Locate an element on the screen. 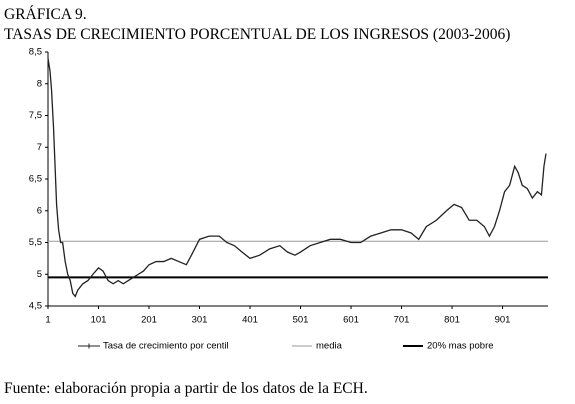 The height and width of the screenshot is (404, 575). y-tick-label: 8,5 is located at coordinates (35, 52).